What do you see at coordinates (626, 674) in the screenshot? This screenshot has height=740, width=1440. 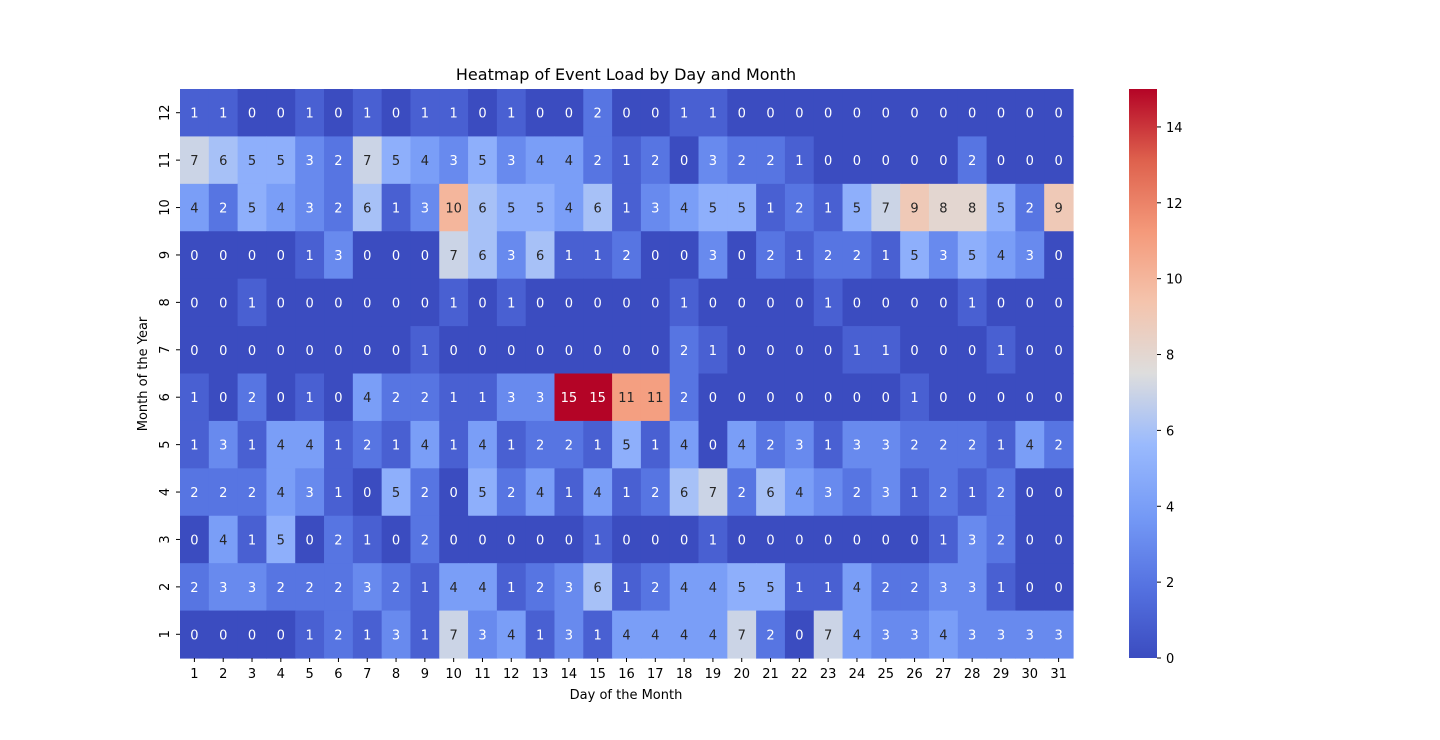 I see `x-tick-label: 16` at bounding box center [626, 674].